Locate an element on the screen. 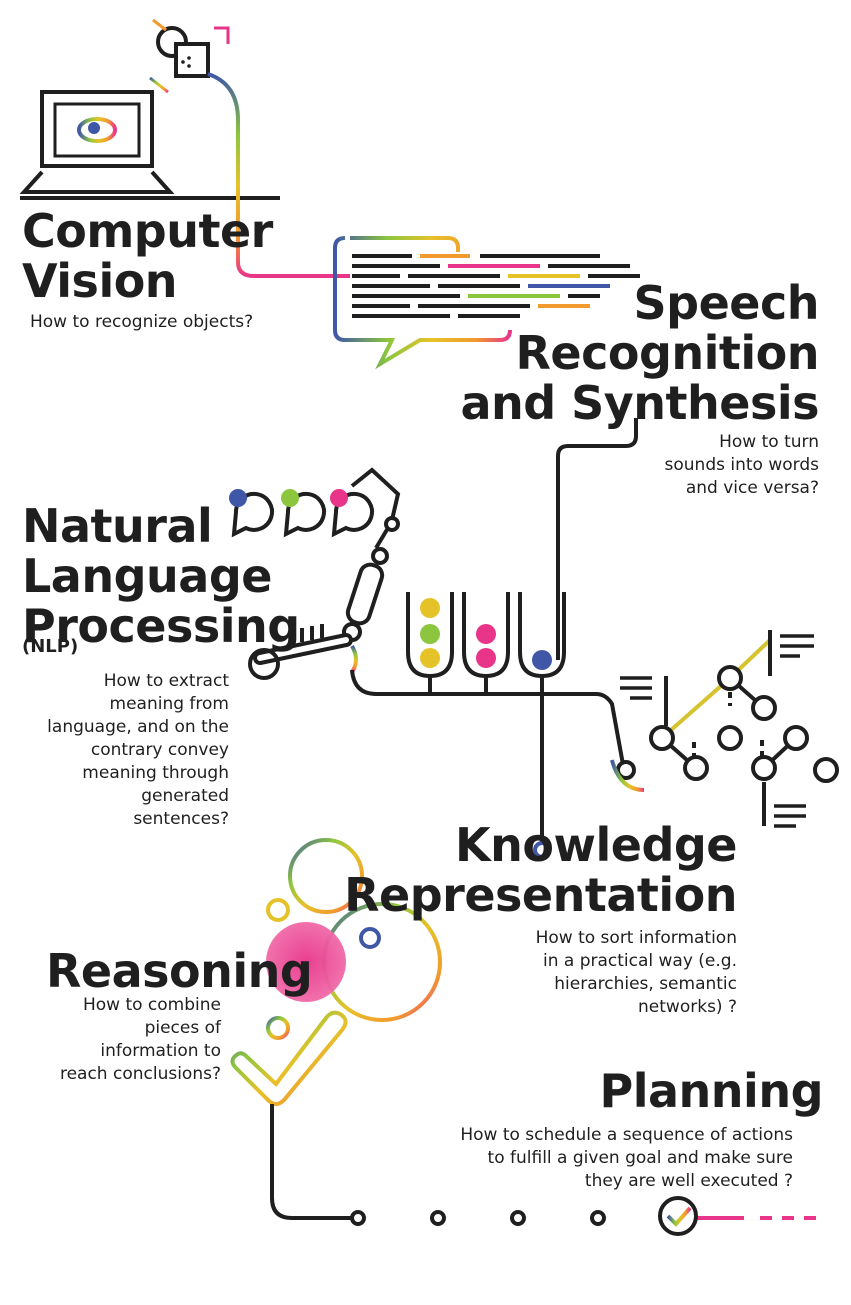 This screenshot has width=851, height=1305. reasoning-connector is located at coordinates (313, 1162).